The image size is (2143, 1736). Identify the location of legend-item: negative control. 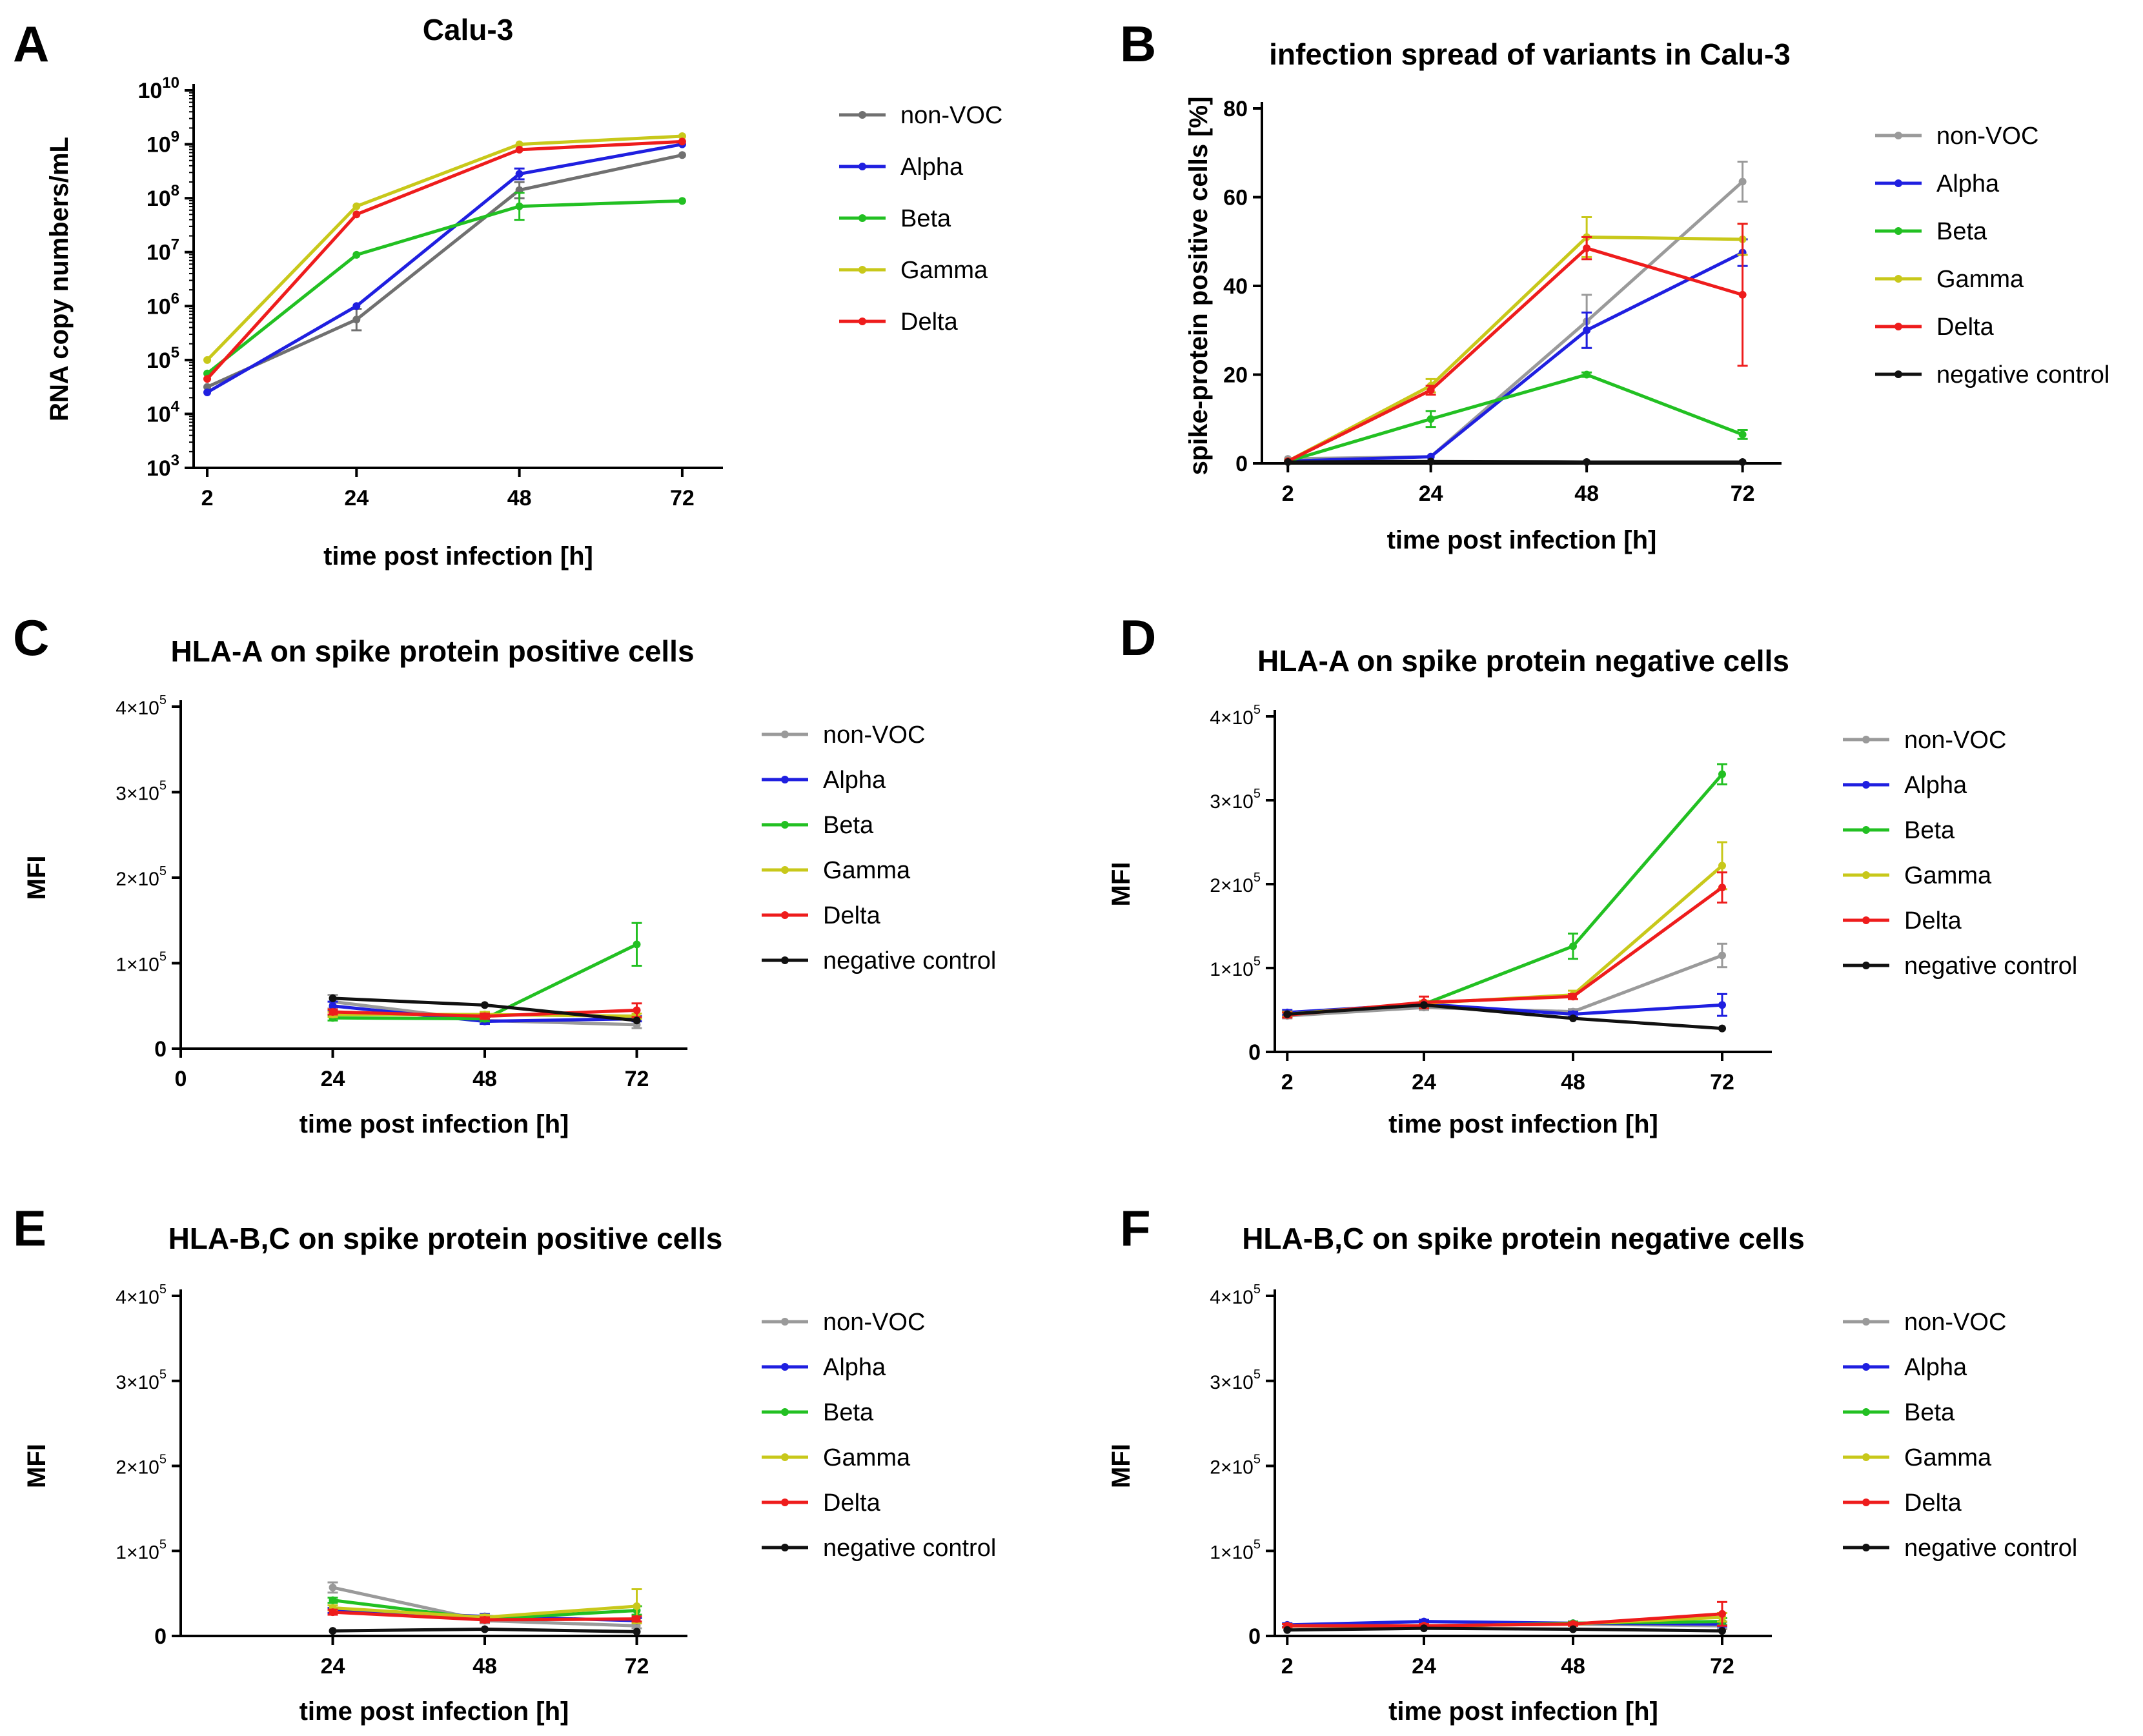
(1992, 375).